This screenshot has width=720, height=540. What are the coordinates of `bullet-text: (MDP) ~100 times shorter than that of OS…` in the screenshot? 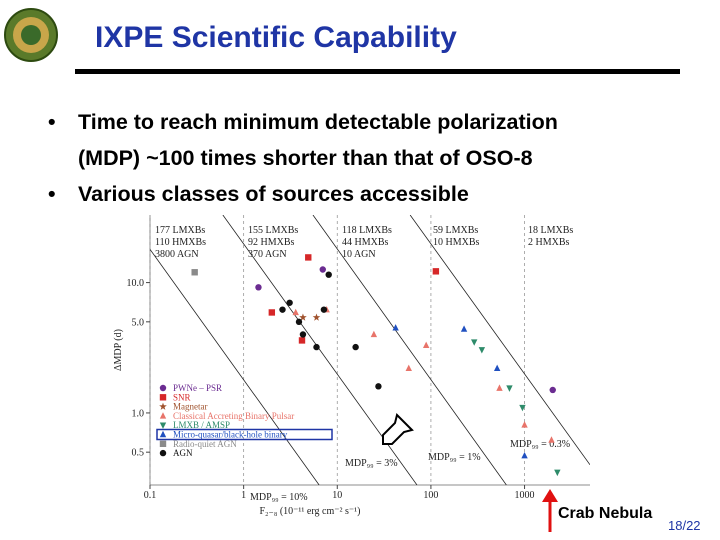 It's located at (305, 158).